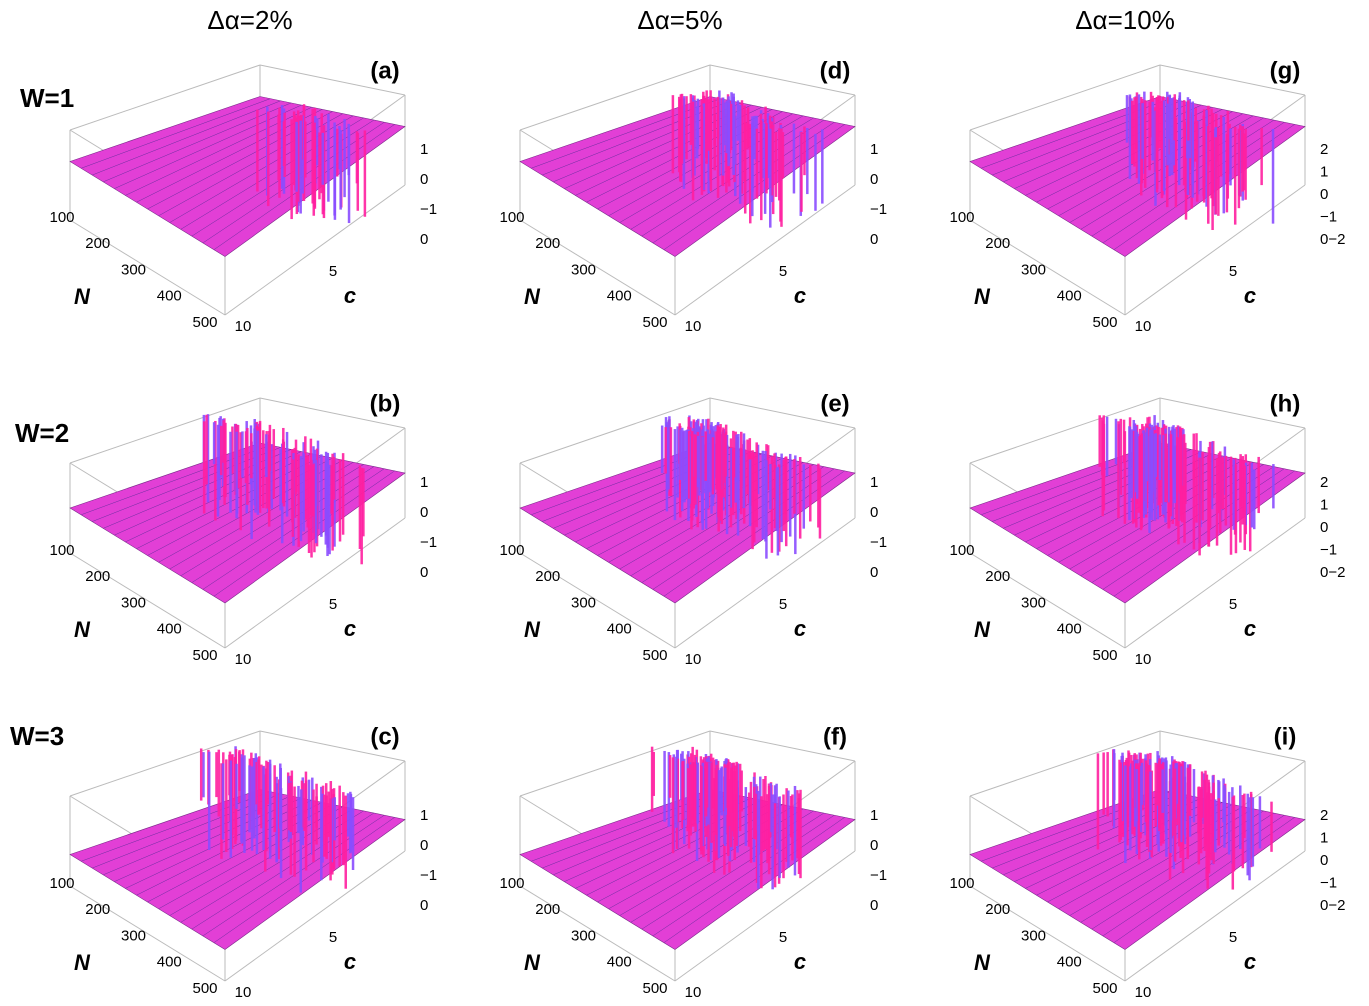 The image size is (1369, 1006). Describe the element at coordinates (204, 655) in the screenshot. I see `n-tick-label: 500` at that location.